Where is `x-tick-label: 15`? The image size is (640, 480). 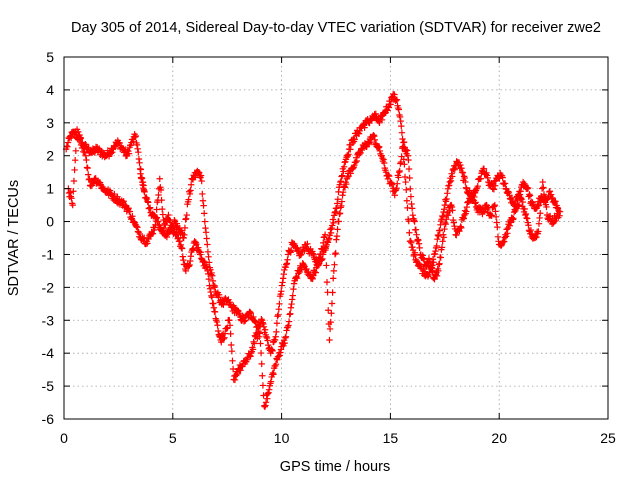 x-tick-label: 15 is located at coordinates (391, 438).